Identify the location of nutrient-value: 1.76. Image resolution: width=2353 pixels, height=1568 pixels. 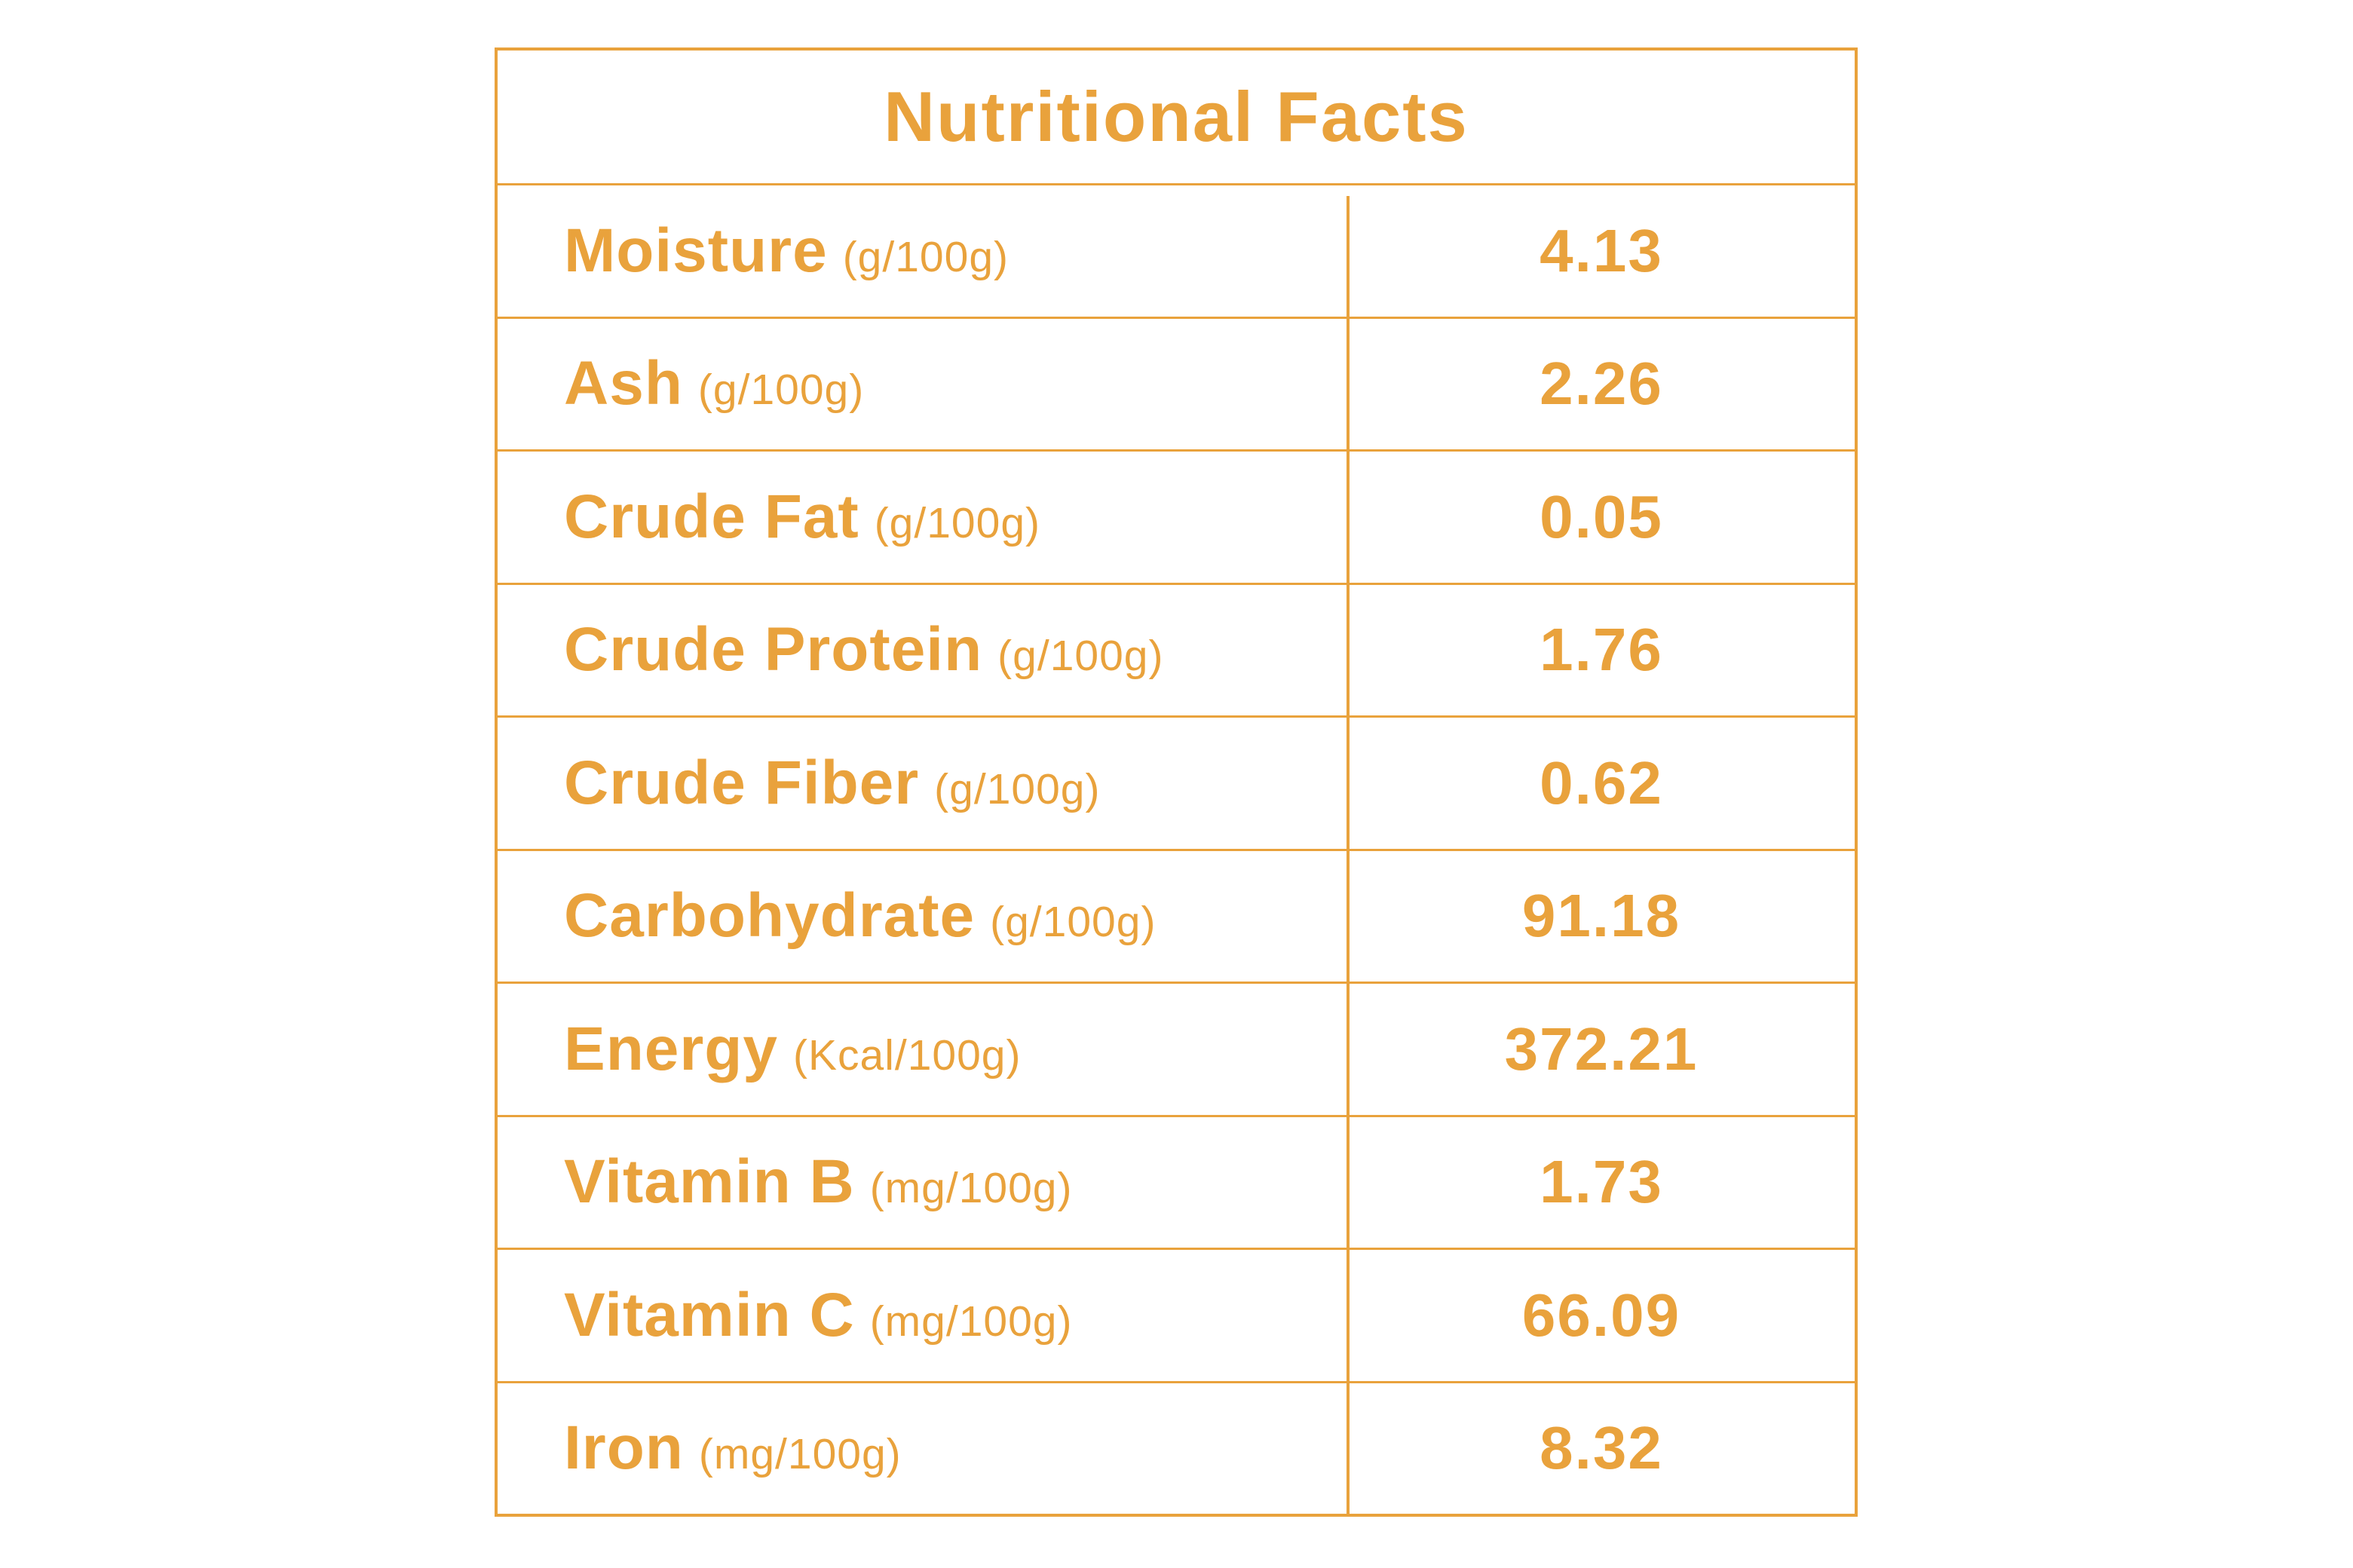
(1601, 650).